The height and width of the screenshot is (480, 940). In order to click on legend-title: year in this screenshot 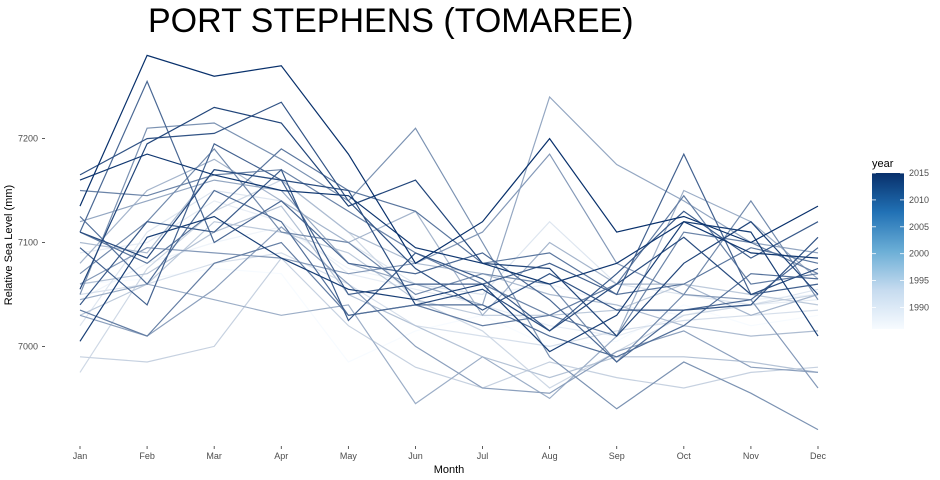, I will do `click(883, 164)`.